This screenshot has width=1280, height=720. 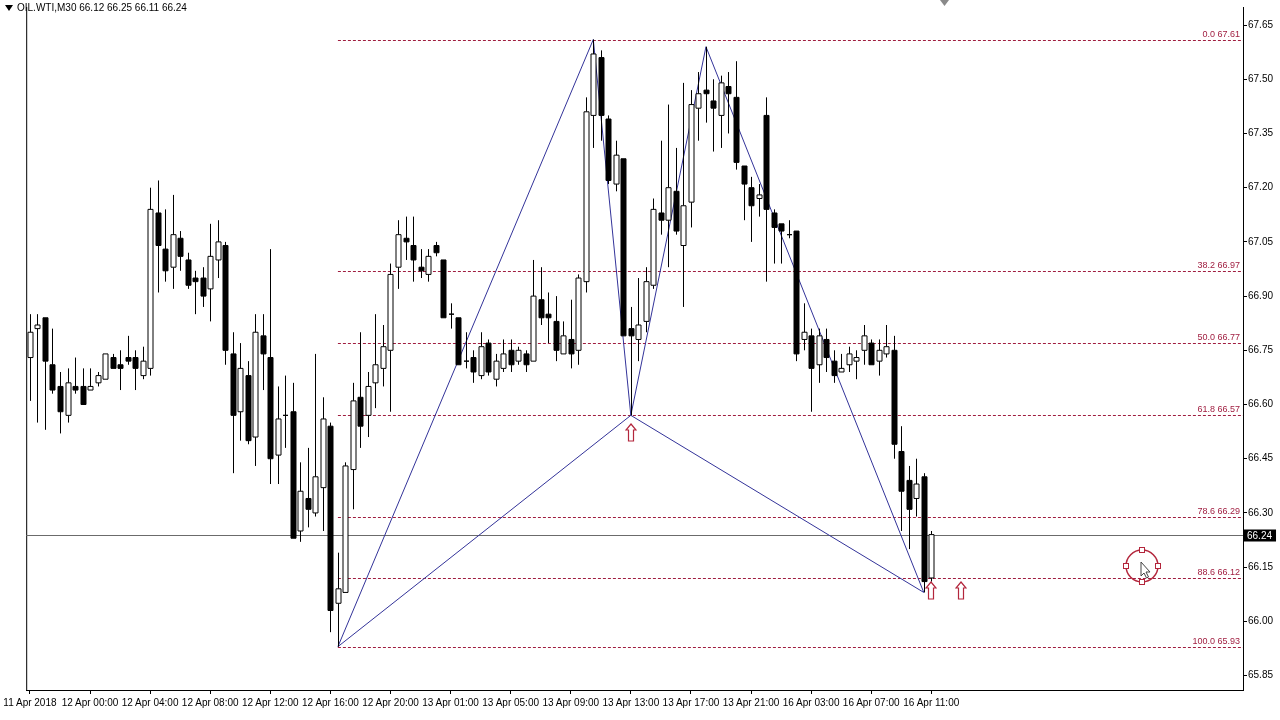 What do you see at coordinates (1260, 535) in the screenshot?
I see `ref-line-label: 66.24` at bounding box center [1260, 535].